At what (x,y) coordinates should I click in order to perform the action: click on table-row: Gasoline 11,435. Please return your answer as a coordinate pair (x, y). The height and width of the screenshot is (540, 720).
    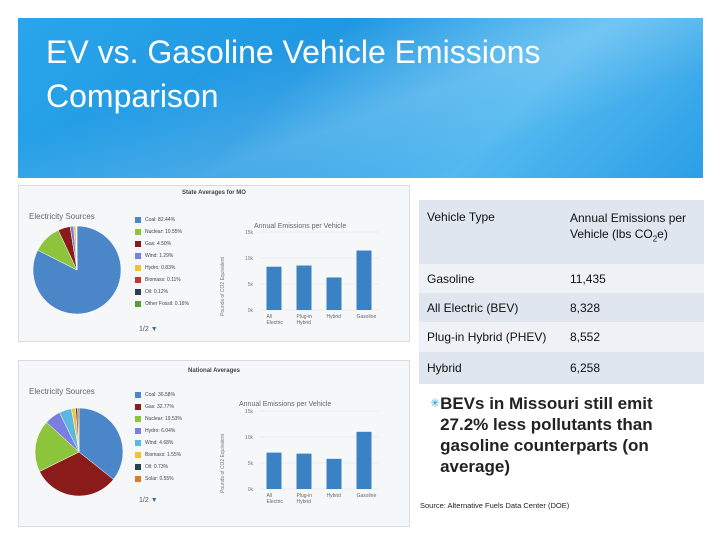
    Looking at the image, I should click on (561, 278).